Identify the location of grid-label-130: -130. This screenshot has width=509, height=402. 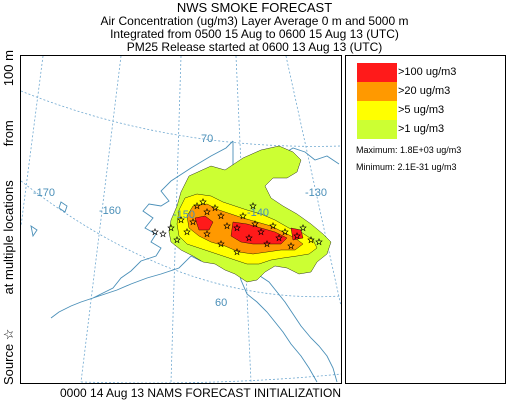
(316, 193).